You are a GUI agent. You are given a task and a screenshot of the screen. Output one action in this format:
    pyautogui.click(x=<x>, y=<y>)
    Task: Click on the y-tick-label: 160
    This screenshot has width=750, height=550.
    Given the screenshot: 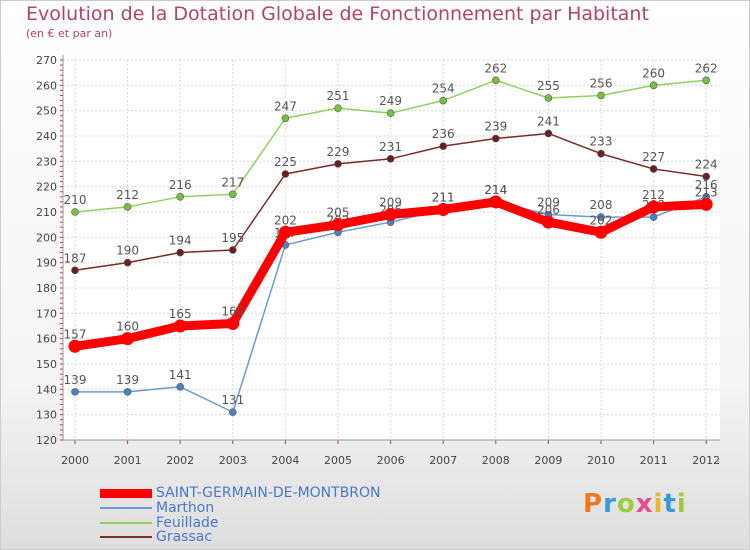 What is the action you would take?
    pyautogui.click(x=46, y=339)
    